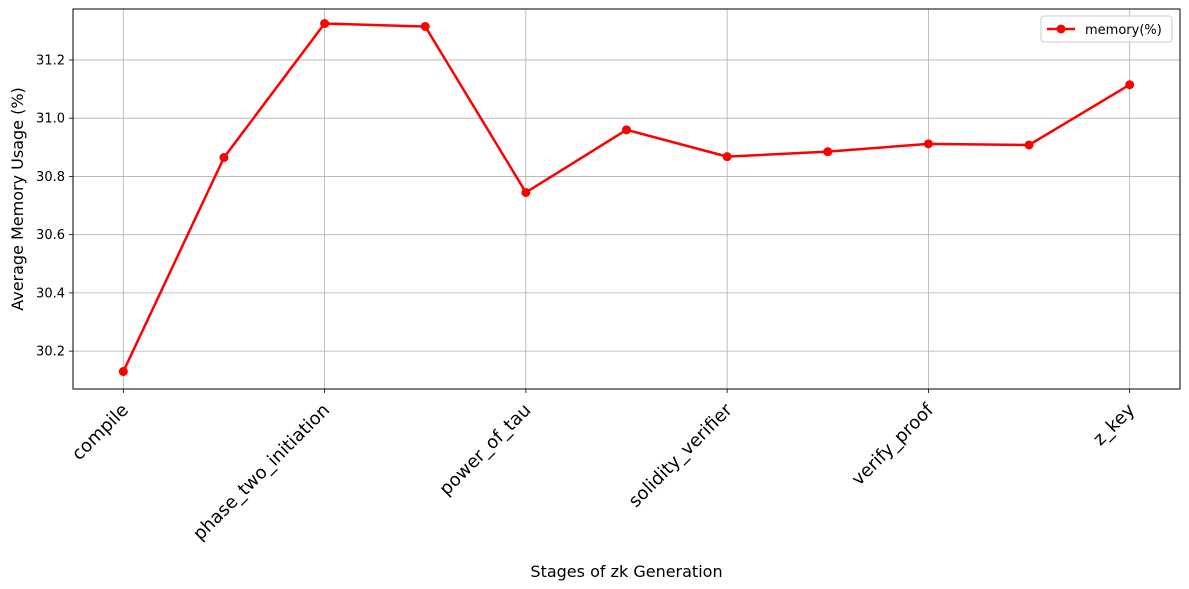 The height and width of the screenshot is (589, 1189). What do you see at coordinates (50, 177) in the screenshot?
I see `y-tick-label: 30.8` at bounding box center [50, 177].